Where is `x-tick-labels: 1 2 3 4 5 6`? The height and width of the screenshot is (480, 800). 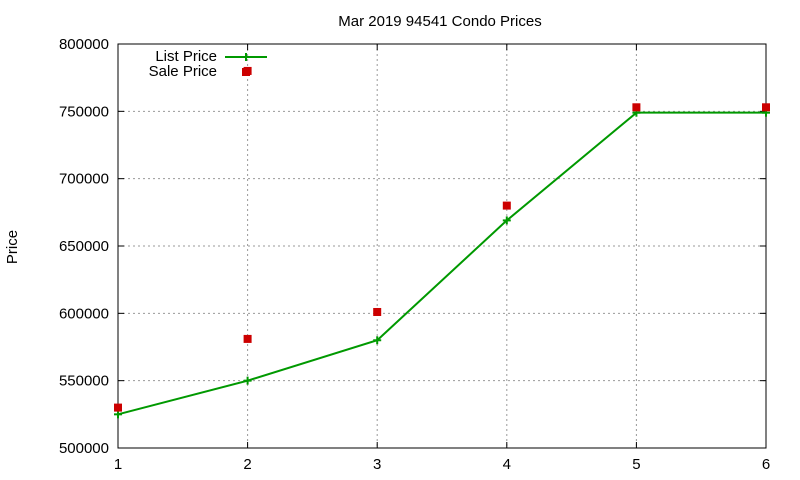
x-tick-labels: 1 2 3 4 5 6 is located at coordinates (442, 464).